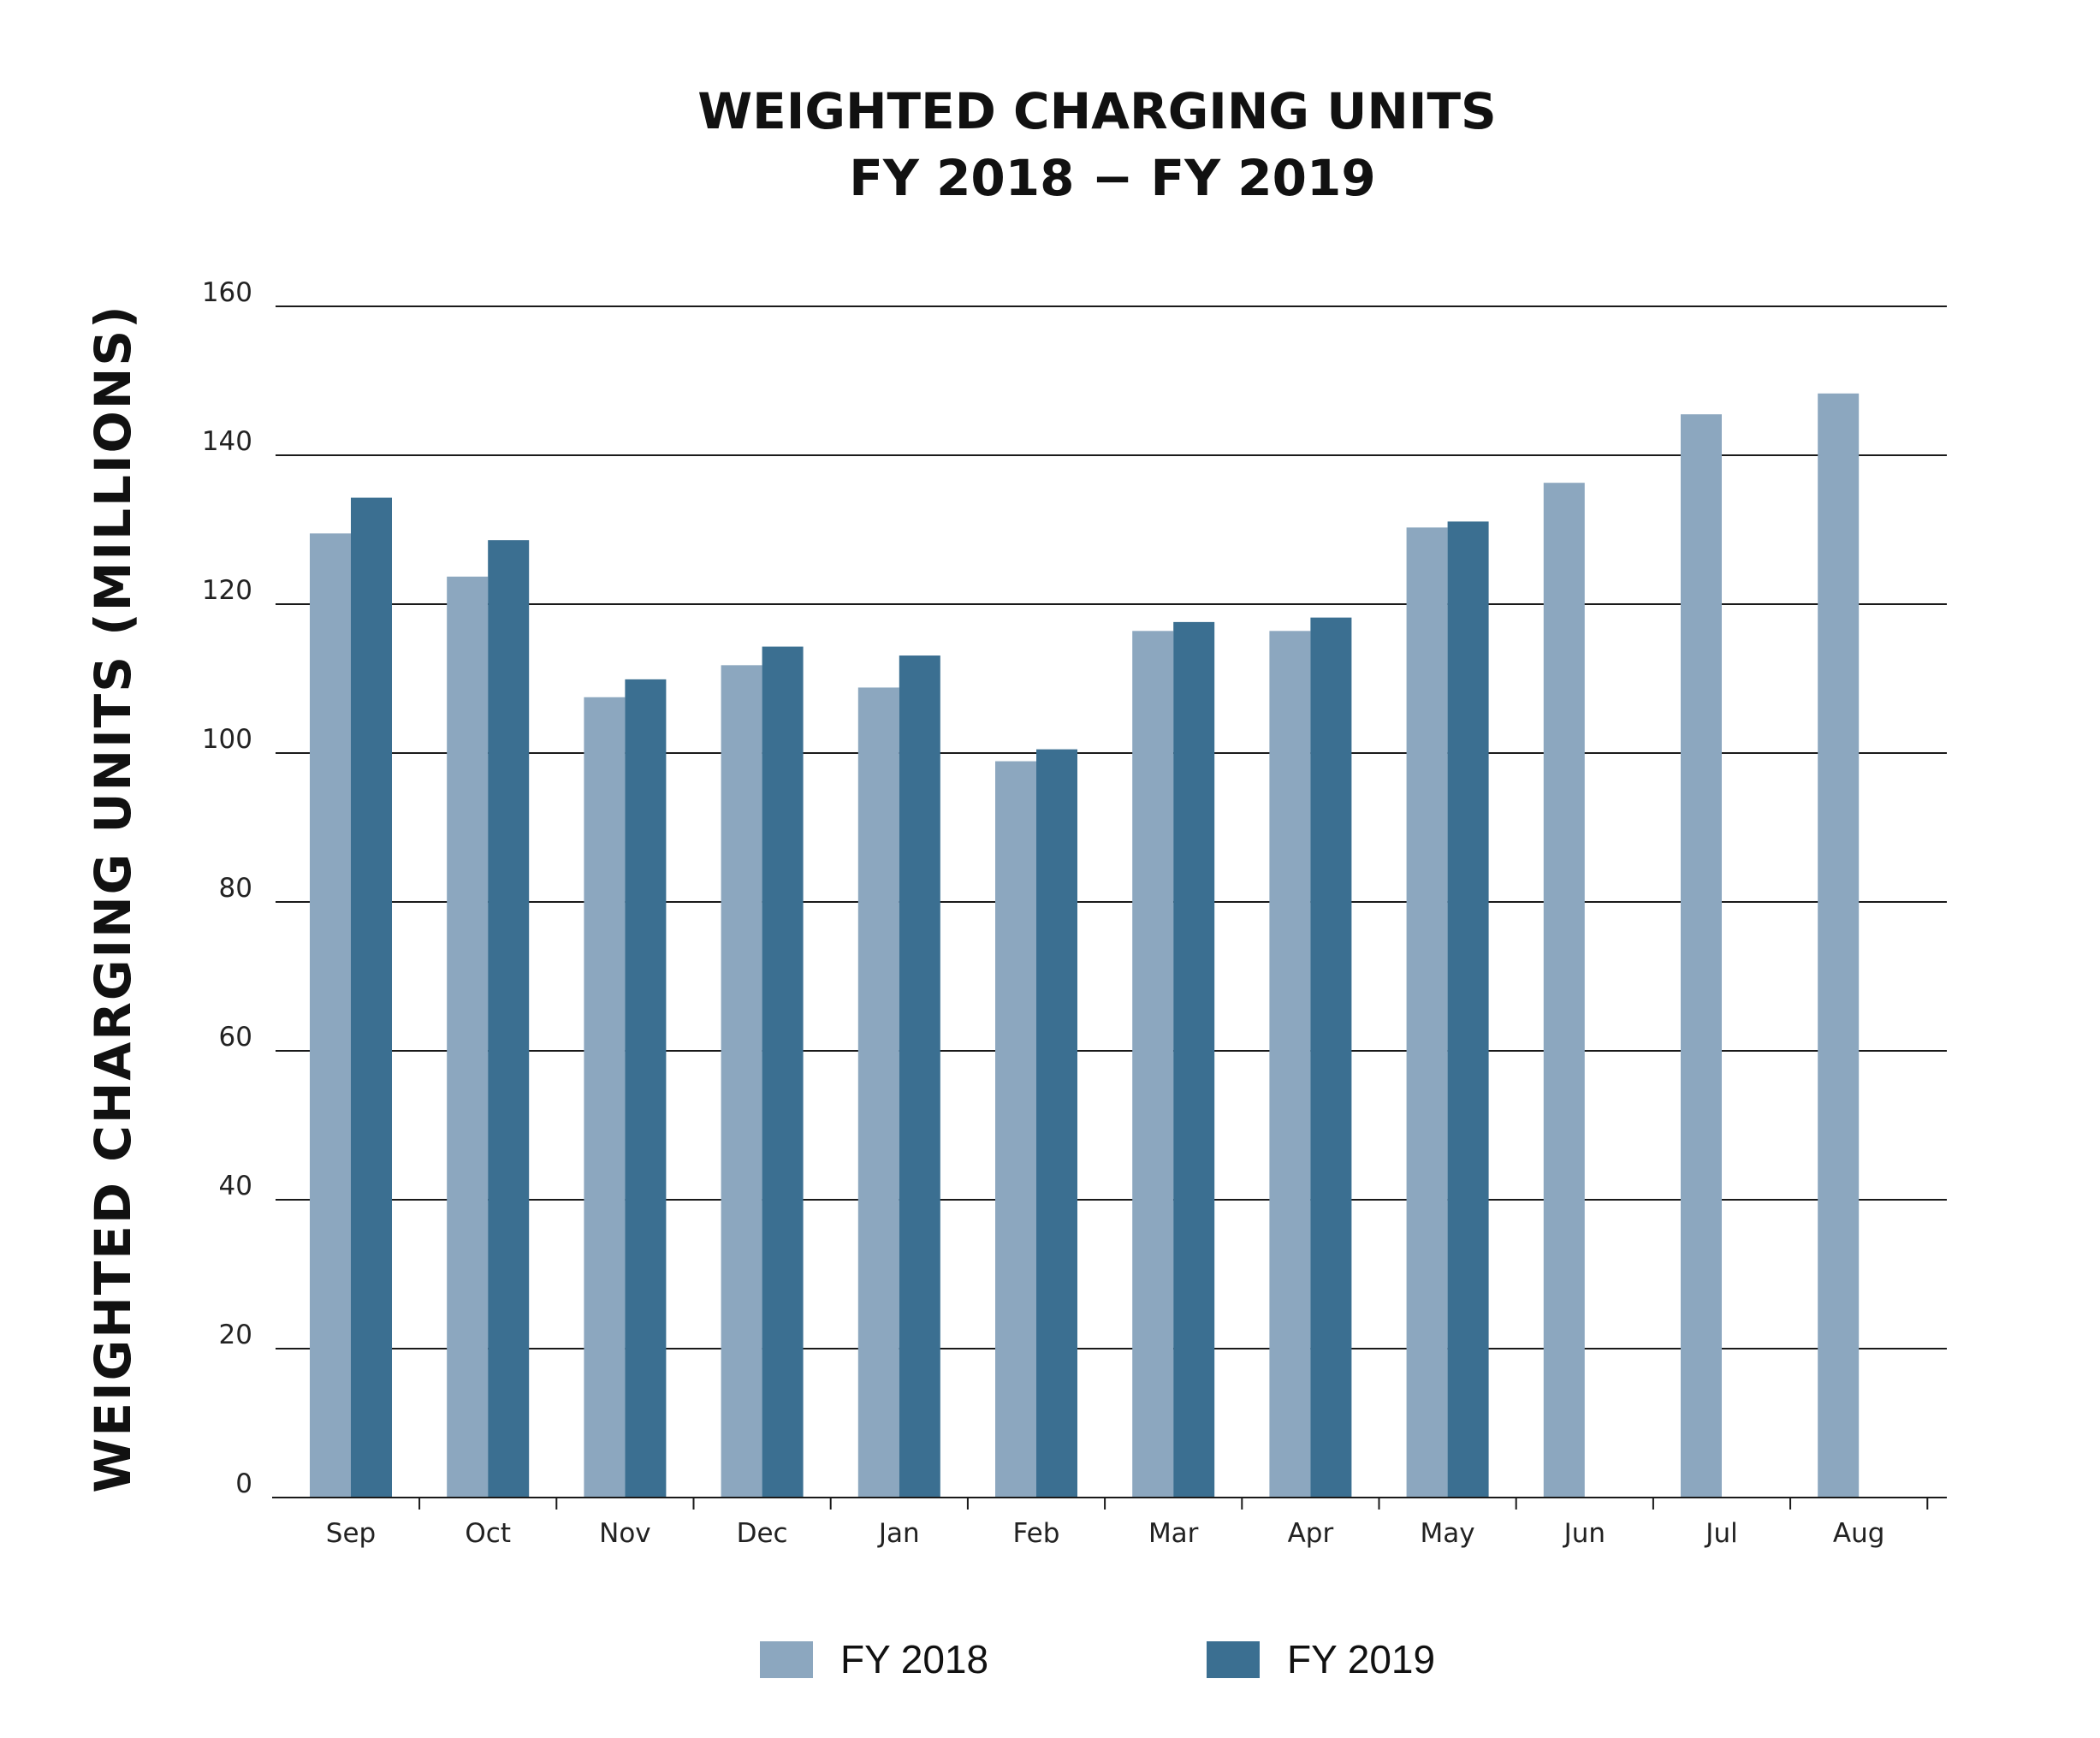 The image size is (2100, 1738). Describe the element at coordinates (1194, 1059) in the screenshot. I see `bar-fy-2019-mar` at that location.